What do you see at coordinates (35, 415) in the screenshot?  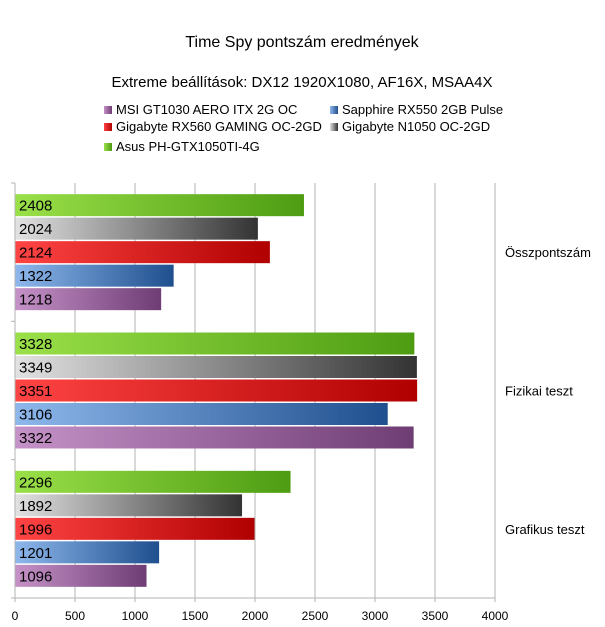 I see `data-label: 3106` at bounding box center [35, 415].